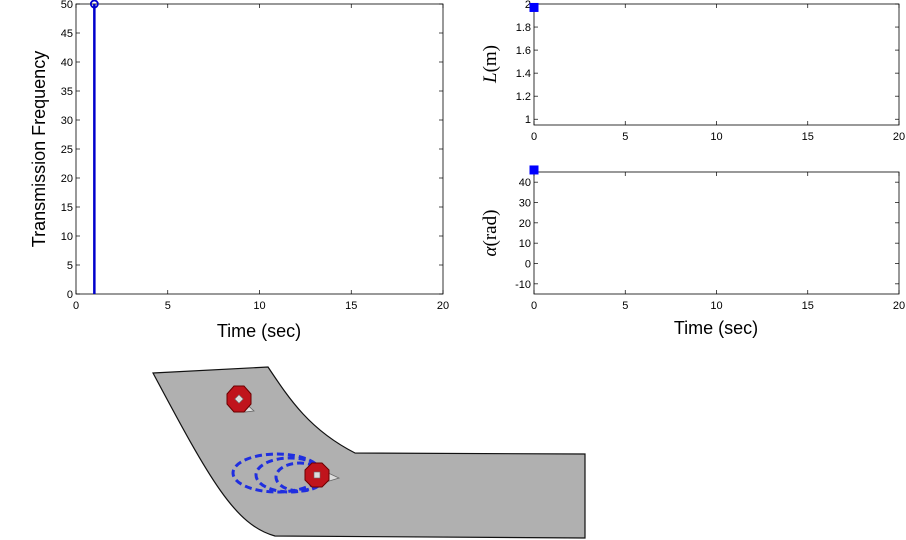 Image resolution: width=906 pixels, height=540 pixels. What do you see at coordinates (67, 208) in the screenshot?
I see `y-tick-label: 15` at bounding box center [67, 208].